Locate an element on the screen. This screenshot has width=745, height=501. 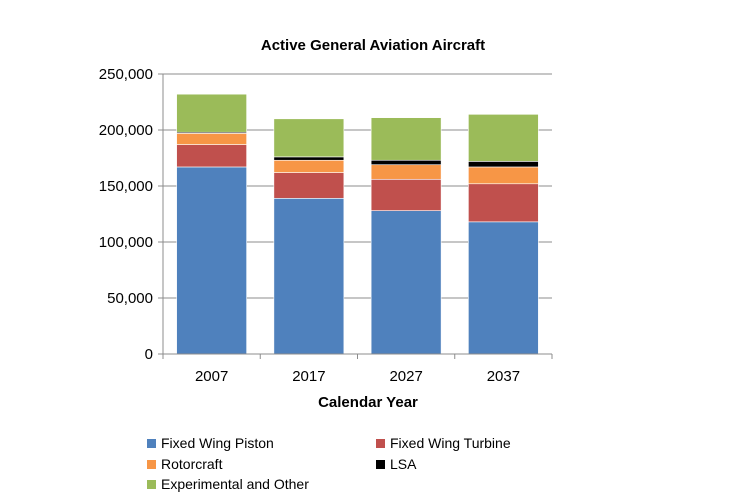
bar-segment-fixed-wing-turbine-2017 is located at coordinates (309, 185).